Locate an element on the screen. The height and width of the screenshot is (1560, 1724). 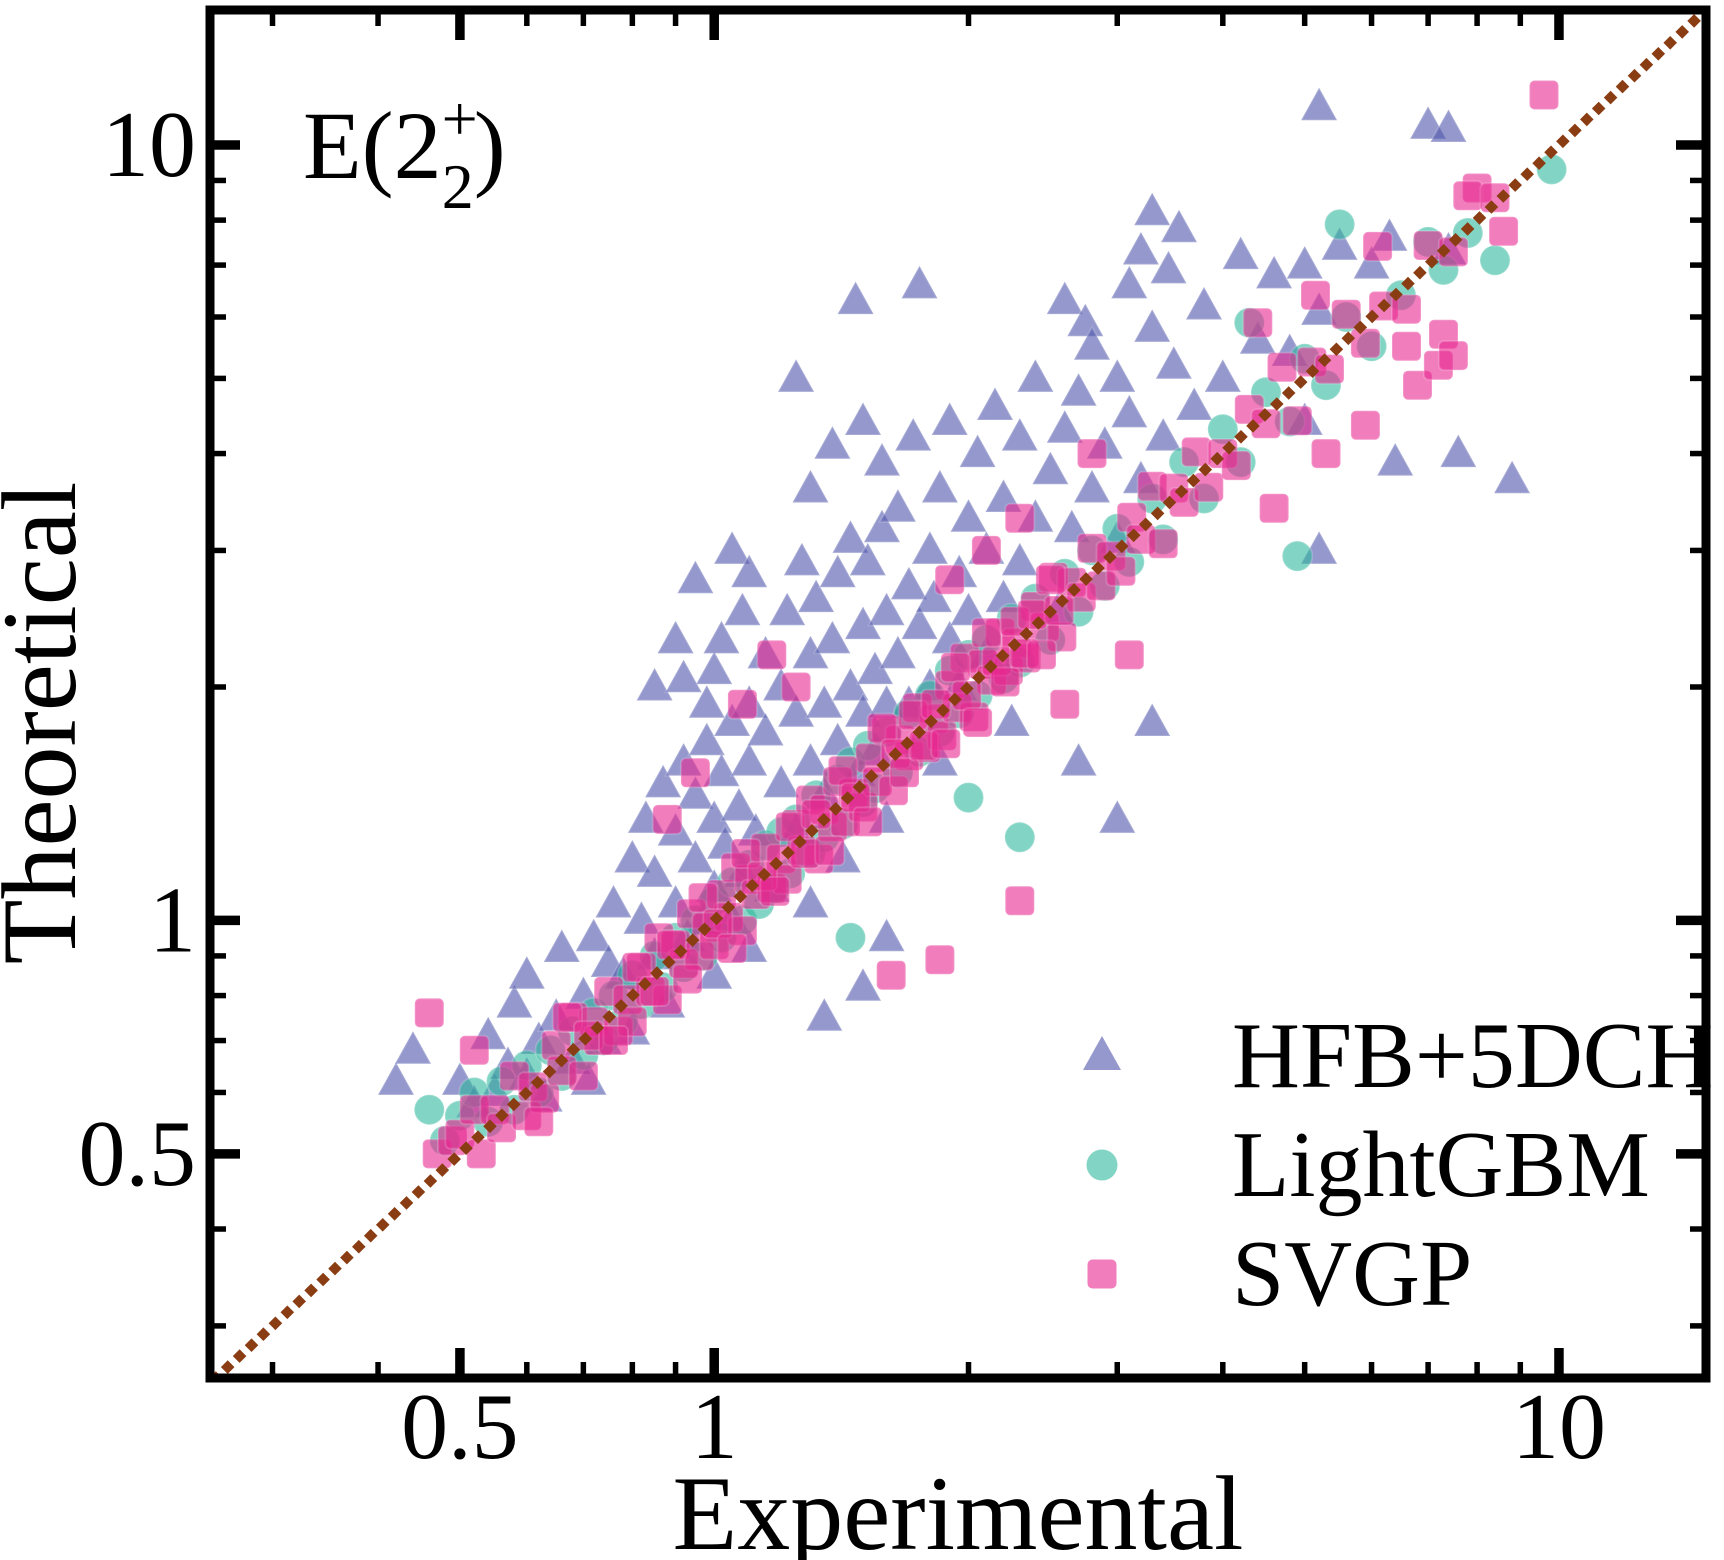
y-axis-label: Theoretical is located at coordinates (49, 723).